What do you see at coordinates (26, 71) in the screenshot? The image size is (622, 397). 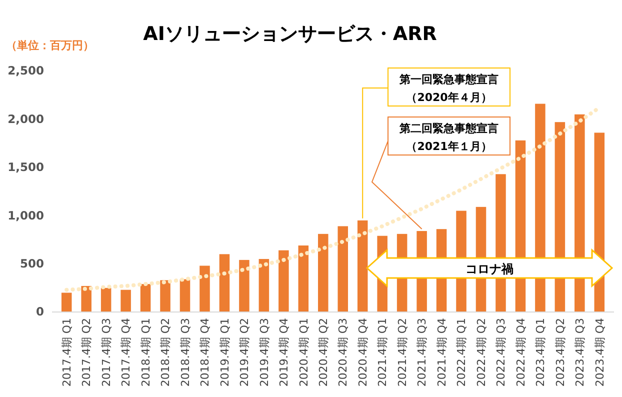 I see `y-tick-label: 2,500` at bounding box center [26, 71].